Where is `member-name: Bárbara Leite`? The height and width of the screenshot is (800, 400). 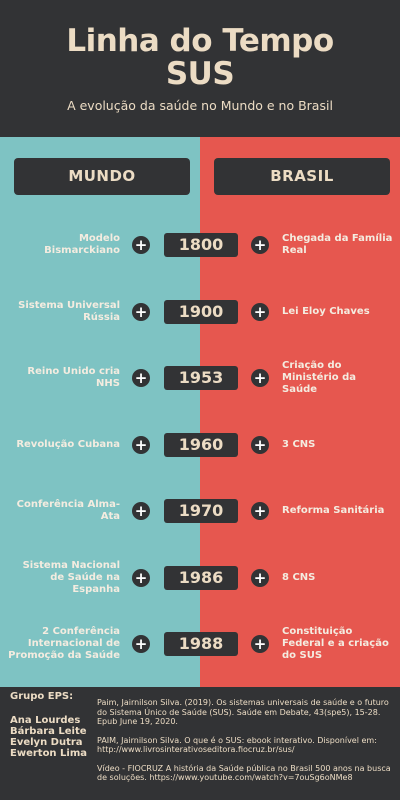 member-name: Bárbara Leite is located at coordinates (48, 731).